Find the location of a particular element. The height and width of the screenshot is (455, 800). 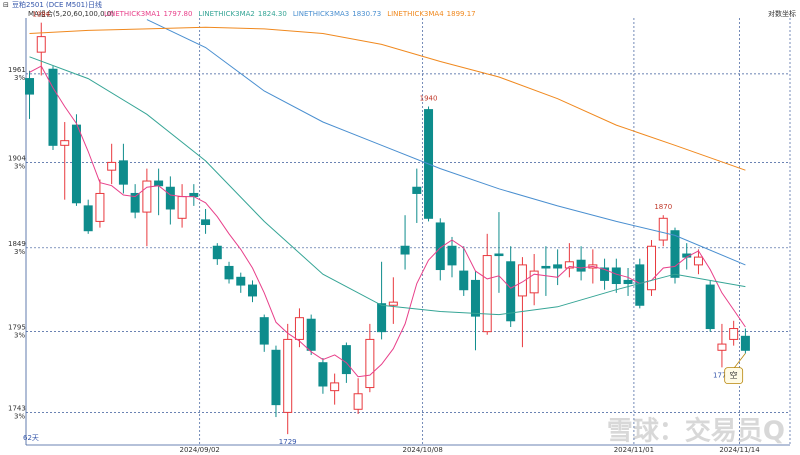

y-tick-label: 1904 is located at coordinates (17, 158).